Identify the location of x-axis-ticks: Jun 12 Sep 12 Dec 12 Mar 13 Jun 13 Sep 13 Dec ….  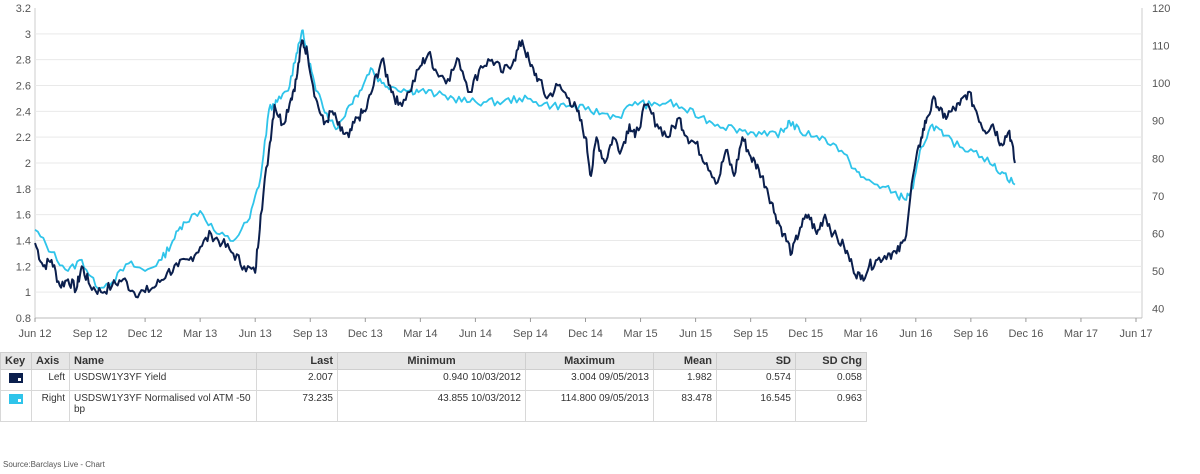
(585, 329).